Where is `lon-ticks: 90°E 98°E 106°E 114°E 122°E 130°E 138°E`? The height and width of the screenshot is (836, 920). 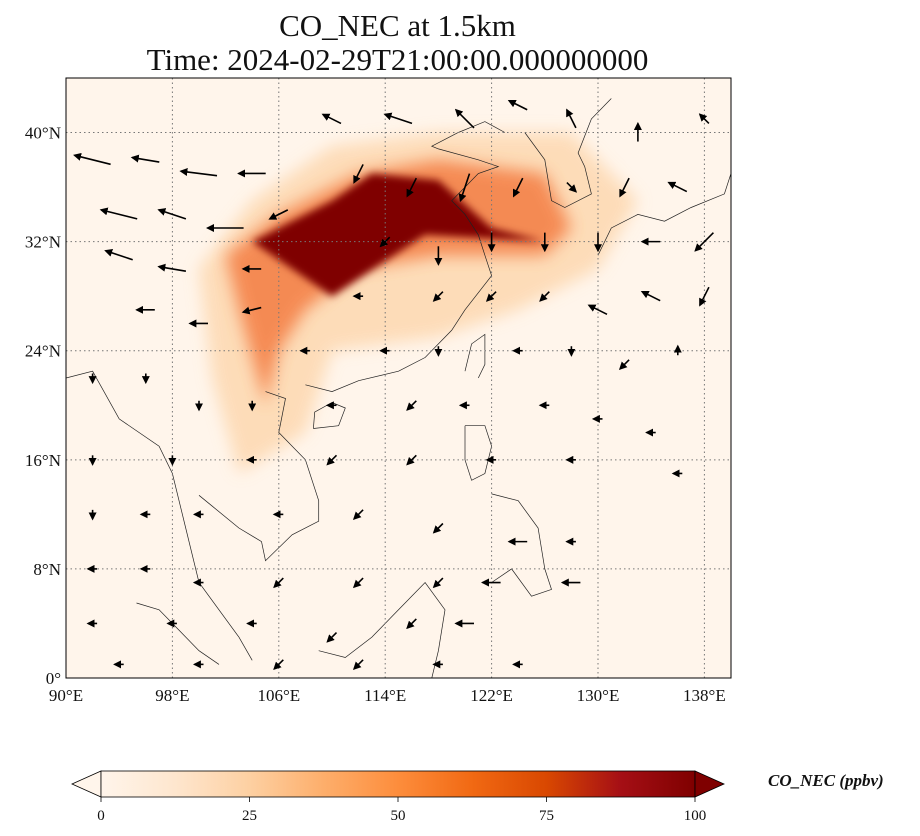 lon-ticks: 90°E 98°E 106°E 114°E 122°E 130°E 138°E is located at coordinates (387, 695).